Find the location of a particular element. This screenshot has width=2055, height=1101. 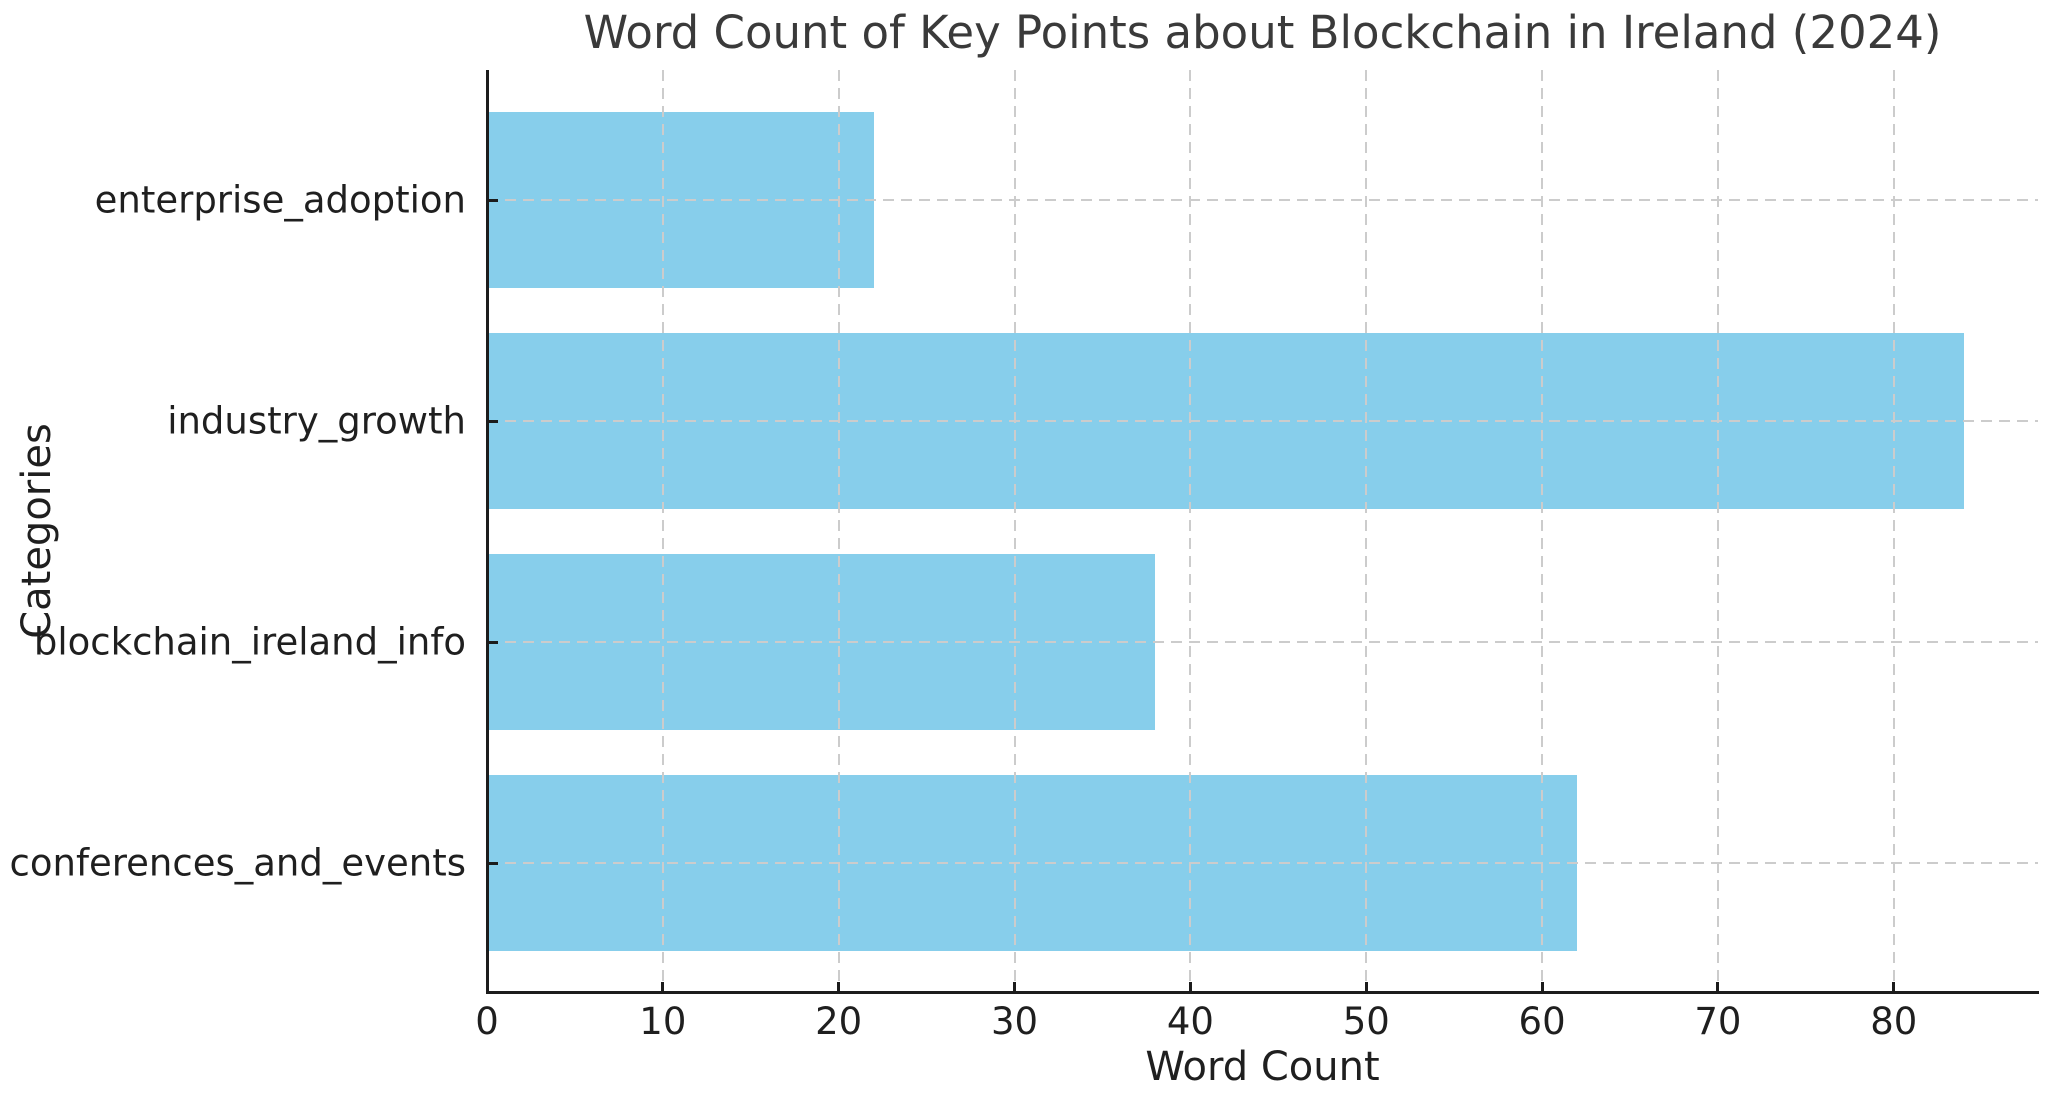

x-tick-label: 10 is located at coordinates (663, 1021).